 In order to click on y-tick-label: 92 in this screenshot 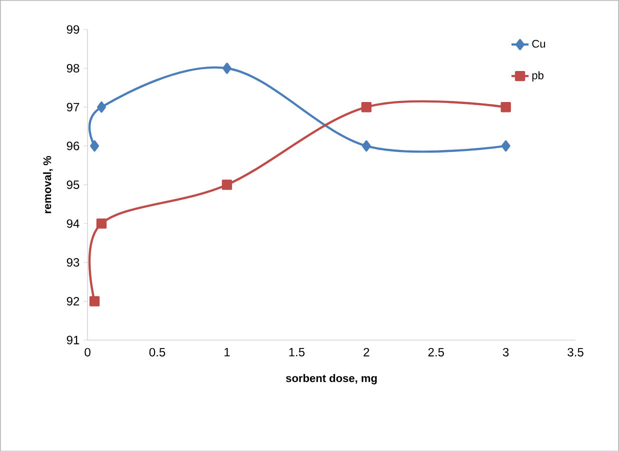, I will do `click(73, 301)`.